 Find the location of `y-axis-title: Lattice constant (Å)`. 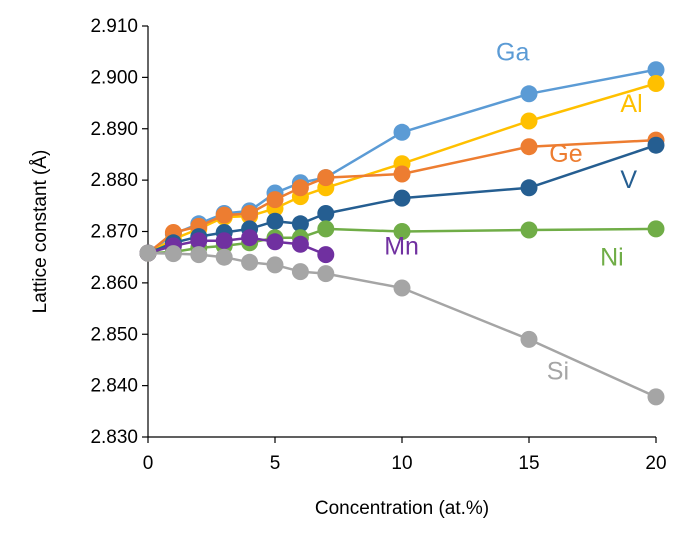

y-axis-title: Lattice constant (Å) is located at coordinates (40, 232).